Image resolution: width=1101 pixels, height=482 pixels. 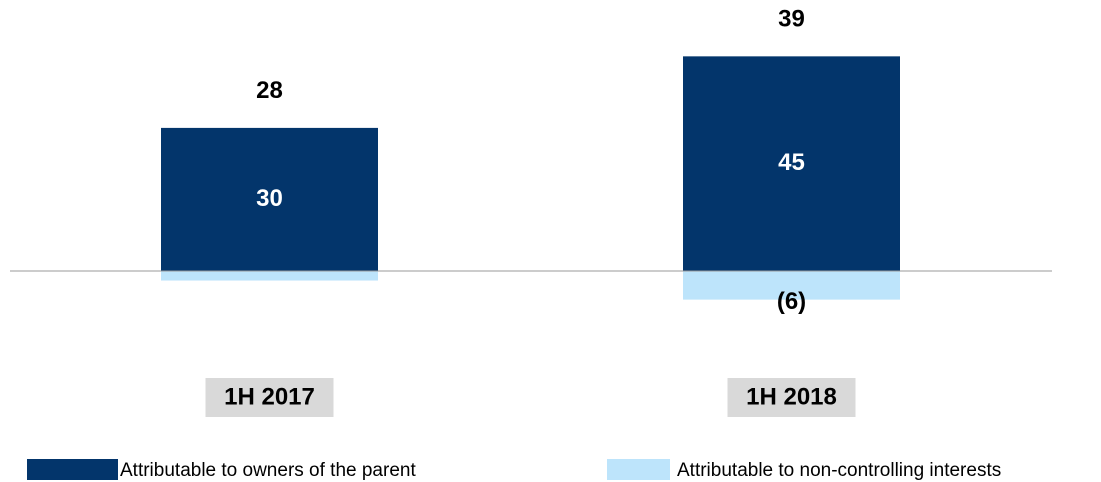 What do you see at coordinates (791, 301) in the screenshot?
I see `value-label: (6)` at bounding box center [791, 301].